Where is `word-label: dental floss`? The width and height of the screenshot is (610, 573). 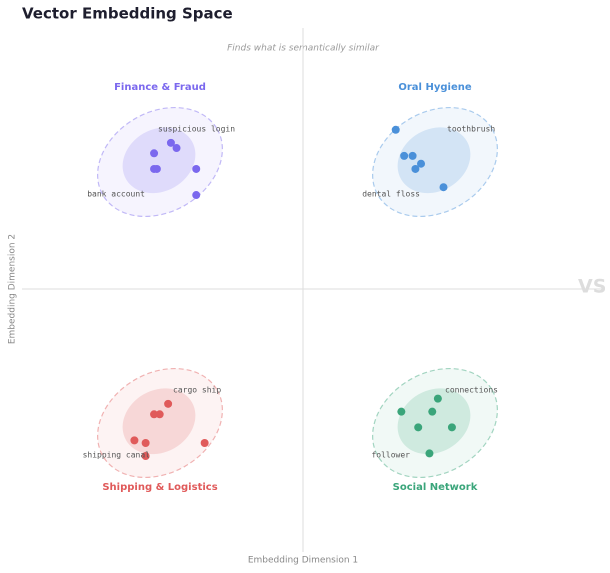
word-label: dental floss is located at coordinates (391, 194).